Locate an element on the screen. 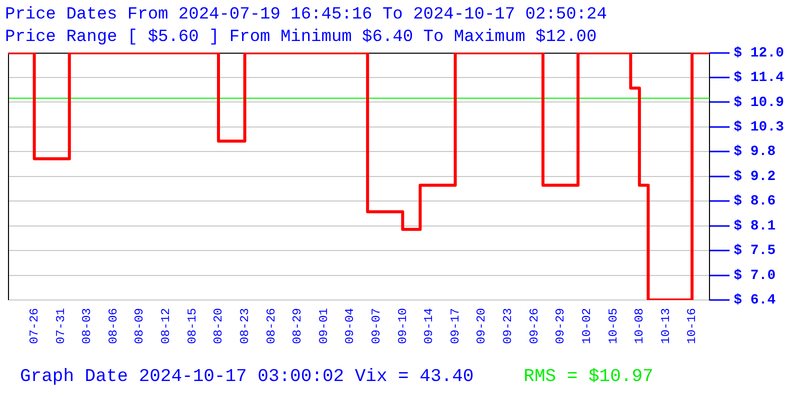 The image size is (800, 400). x-tick-label: 08-06 is located at coordinates (113, 326).